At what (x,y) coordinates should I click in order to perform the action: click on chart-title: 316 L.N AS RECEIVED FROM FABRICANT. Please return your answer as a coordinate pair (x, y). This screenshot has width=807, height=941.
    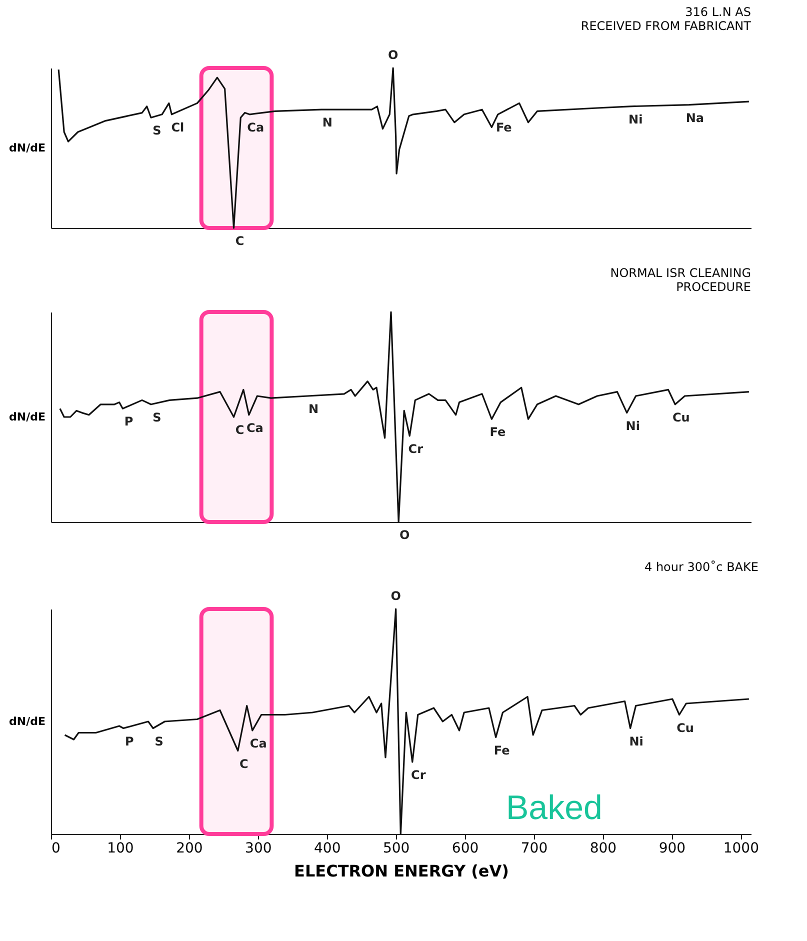
    Looking at the image, I should click on (666, 19).